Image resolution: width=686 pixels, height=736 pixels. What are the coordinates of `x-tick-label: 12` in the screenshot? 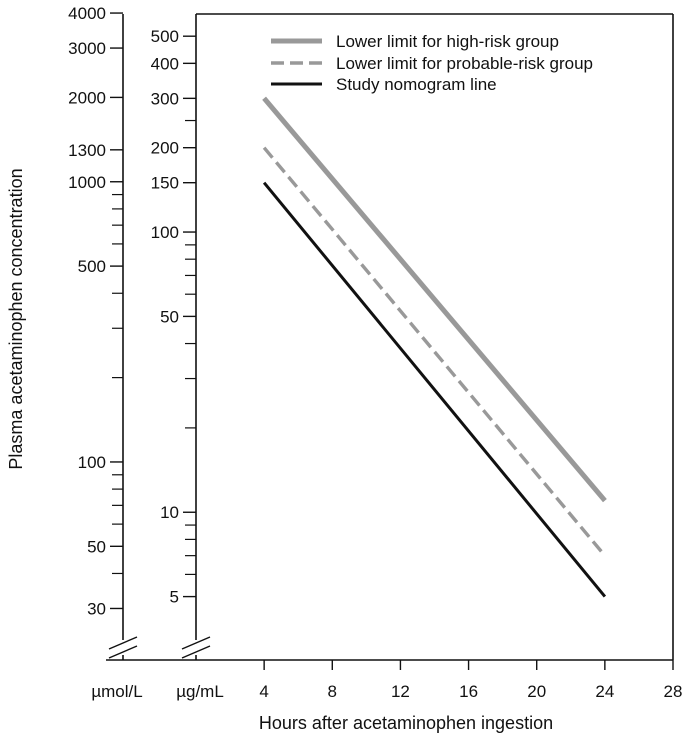 It's located at (400, 691).